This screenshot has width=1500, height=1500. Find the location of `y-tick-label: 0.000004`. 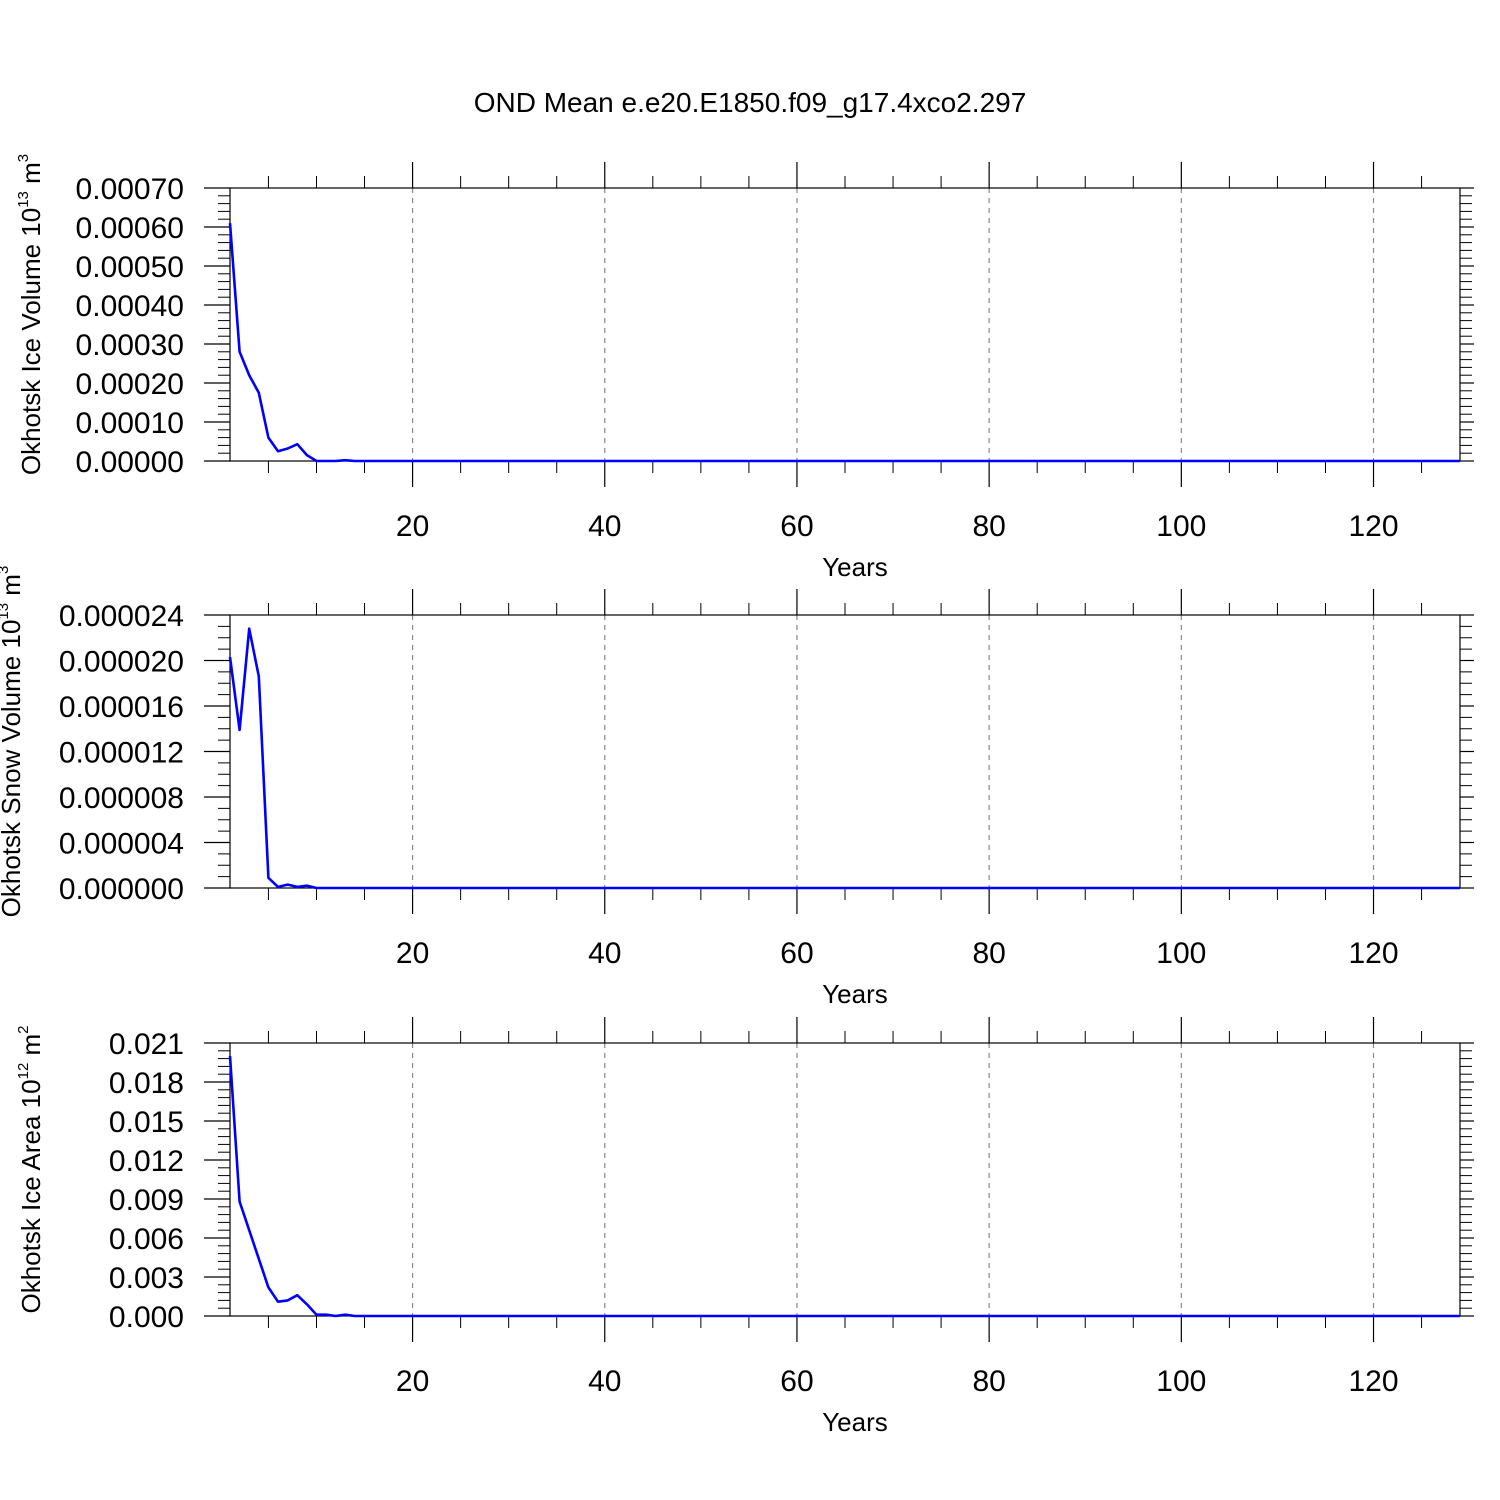

y-tick-label: 0.000004 is located at coordinates (121, 844).